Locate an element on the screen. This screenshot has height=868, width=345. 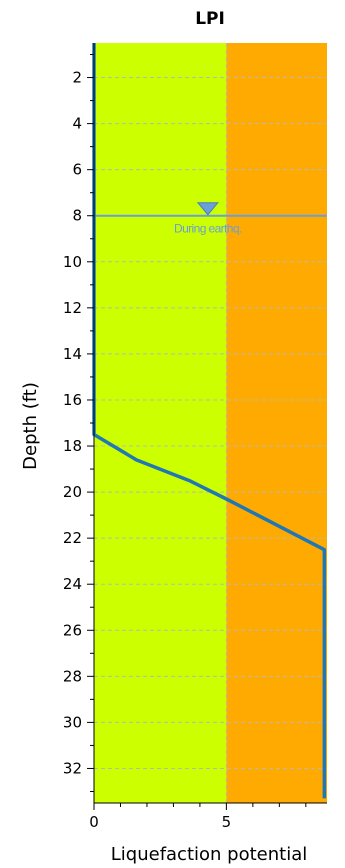
water-table-label: During earthq. is located at coordinates (208, 229).